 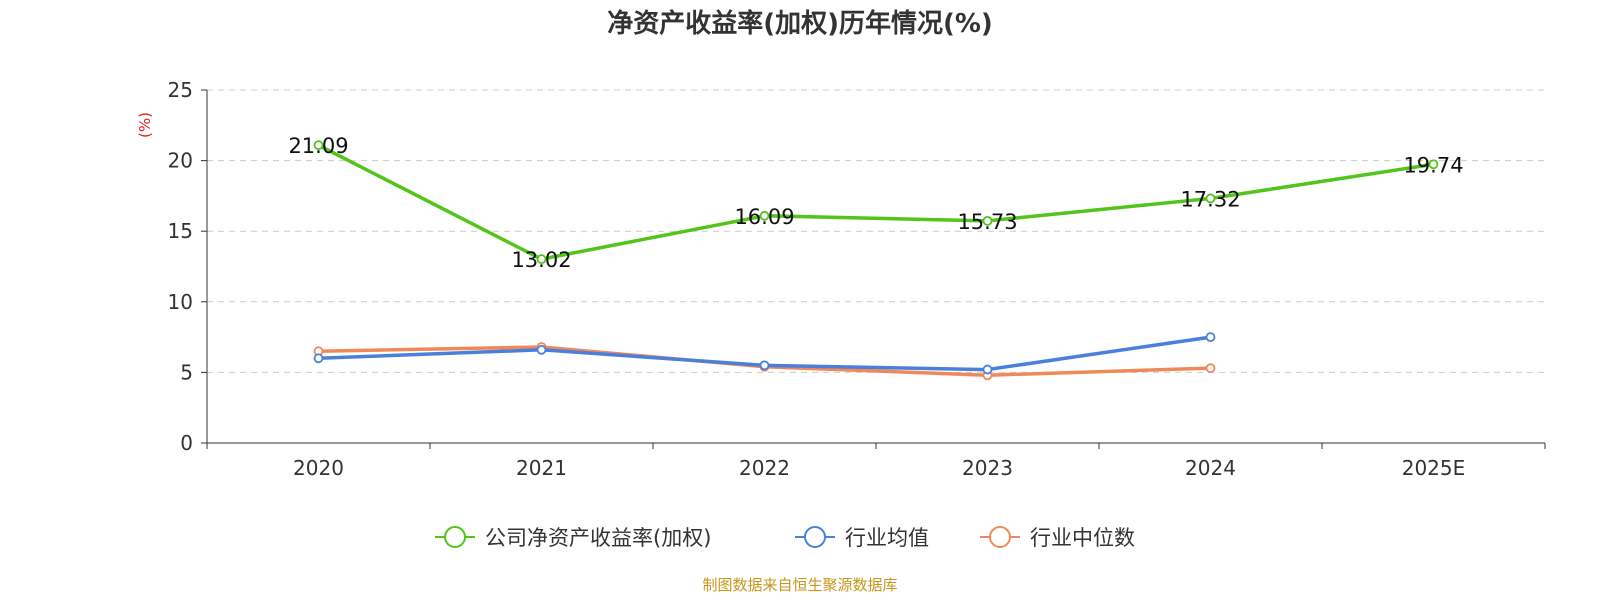 What do you see at coordinates (785, 538) in the screenshot?
I see `legend: 公司净资产收益率(加权) 行业均值 行业中位数` at bounding box center [785, 538].